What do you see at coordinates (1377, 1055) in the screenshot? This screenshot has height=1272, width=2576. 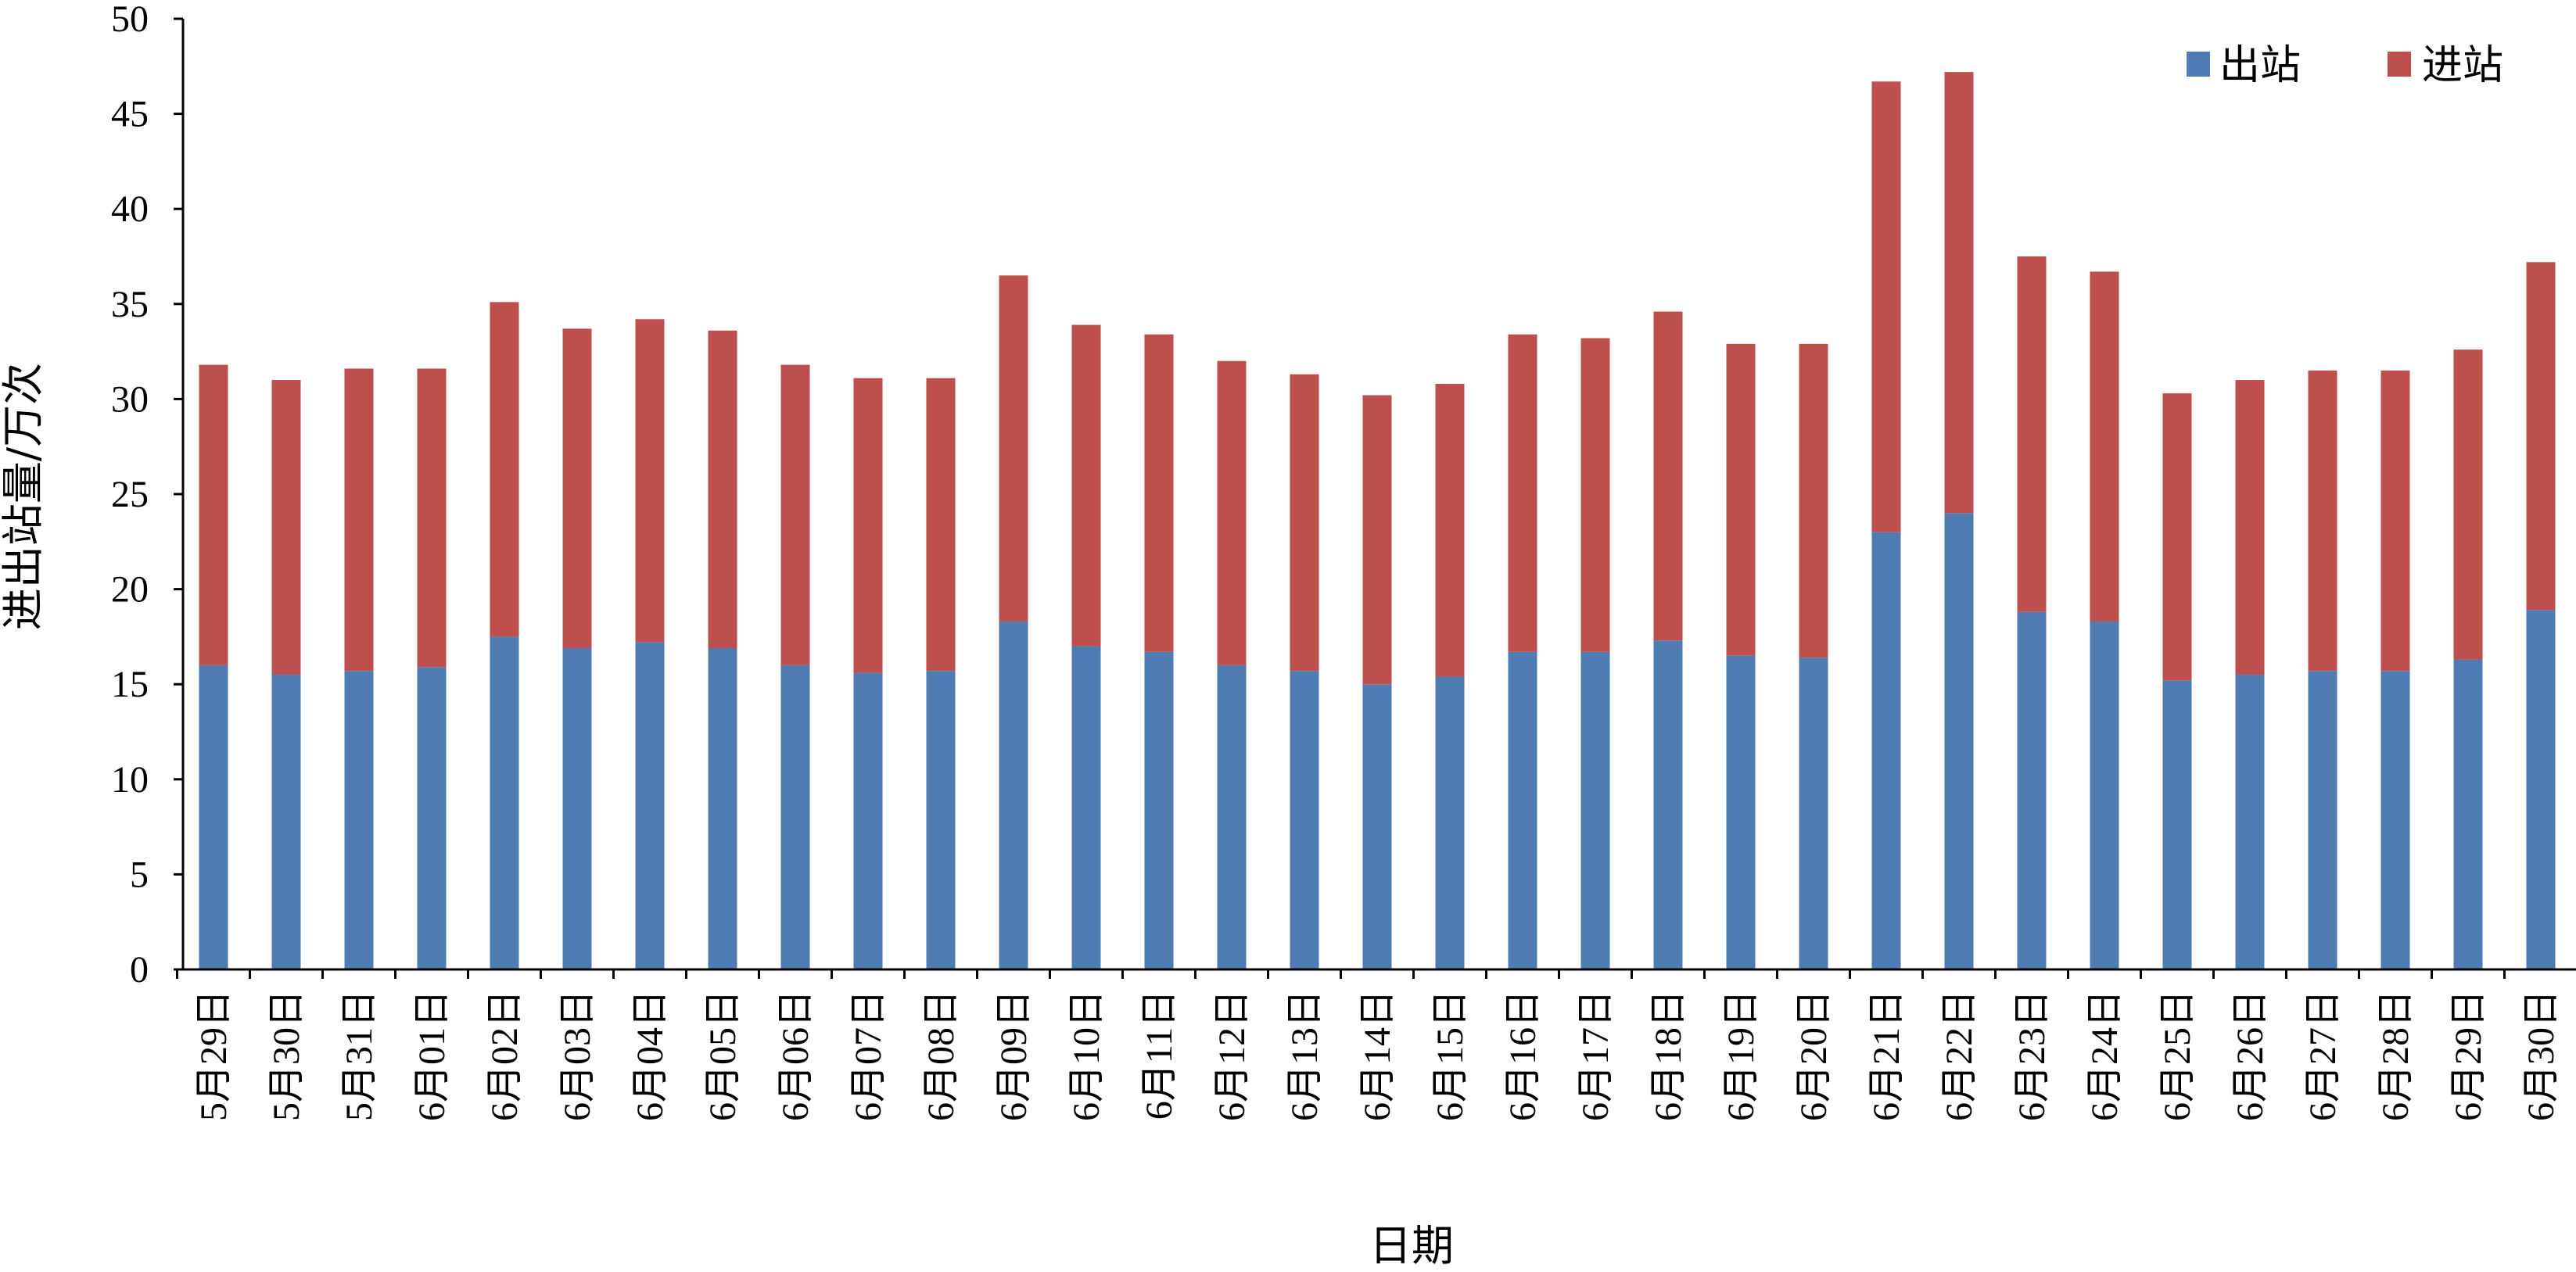 I see `x-tick-label: 6月14日` at bounding box center [1377, 1055].